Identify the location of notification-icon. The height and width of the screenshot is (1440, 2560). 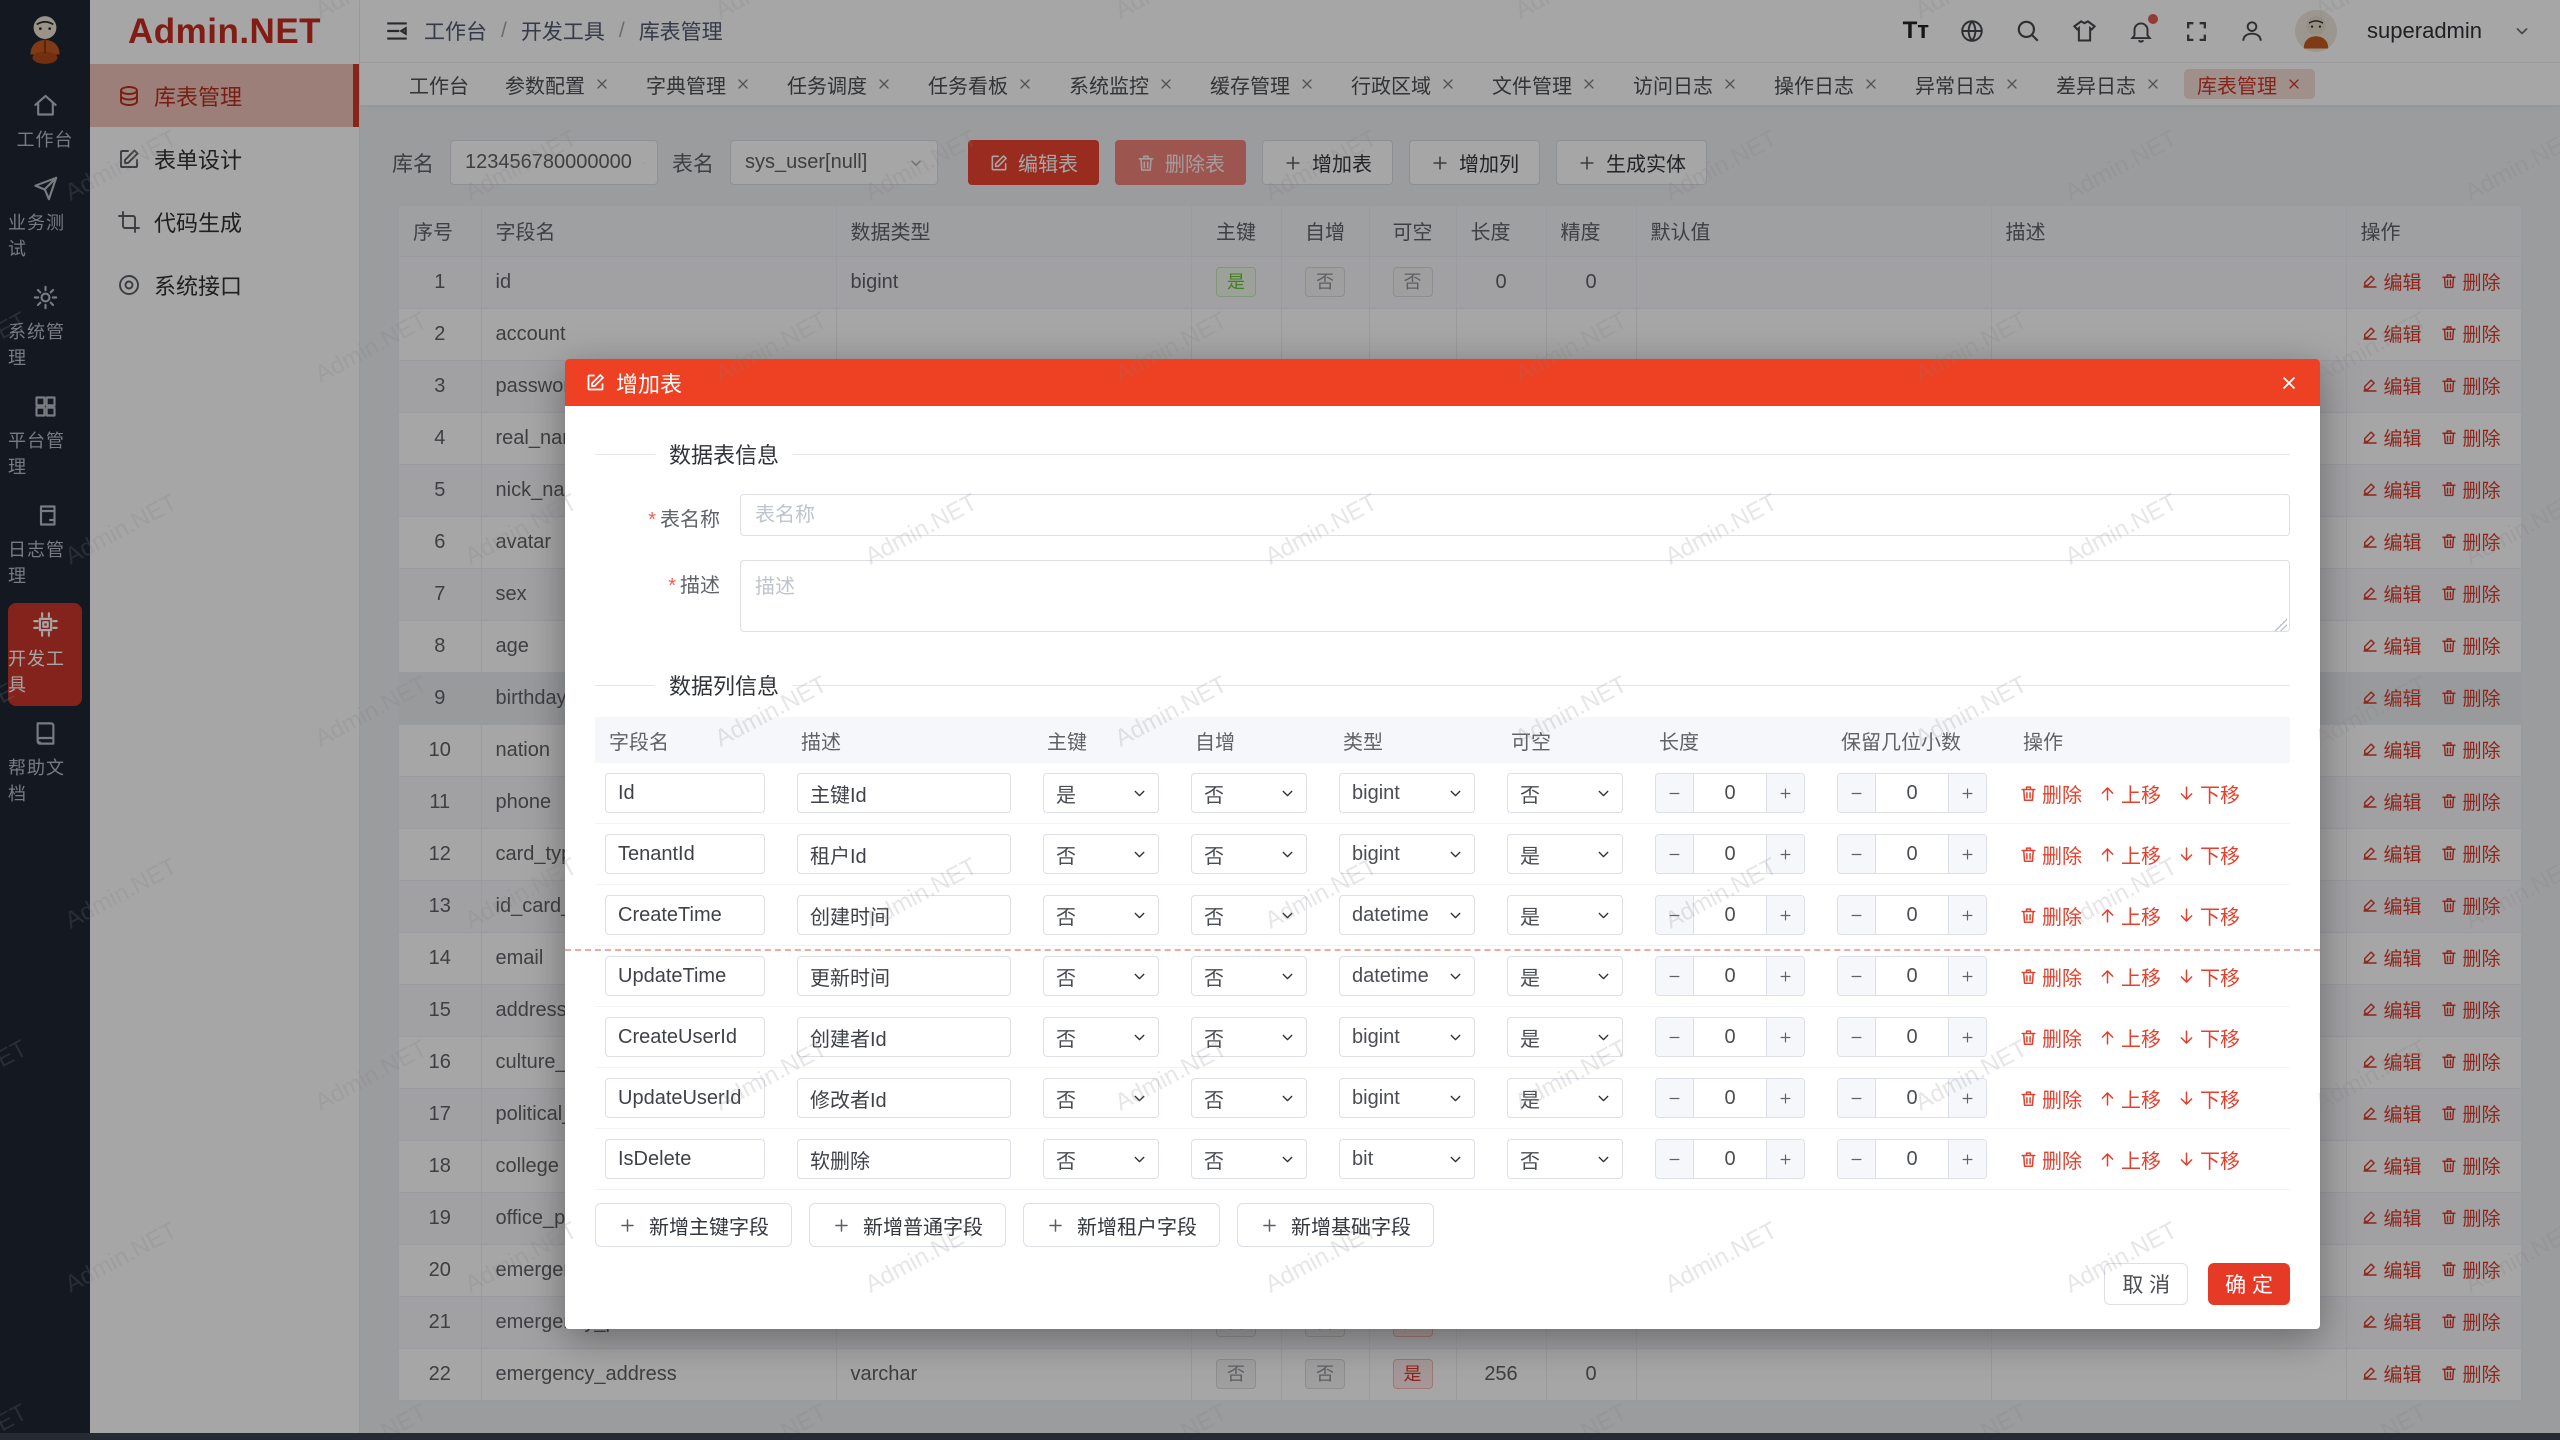
(2143, 29).